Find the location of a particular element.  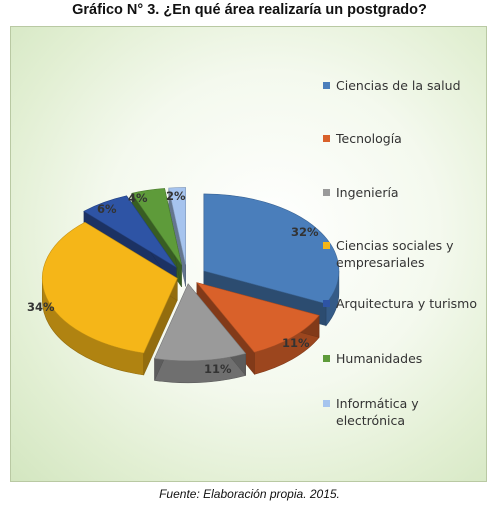

legend-entry: Ingeniería is located at coordinates (403, 192).